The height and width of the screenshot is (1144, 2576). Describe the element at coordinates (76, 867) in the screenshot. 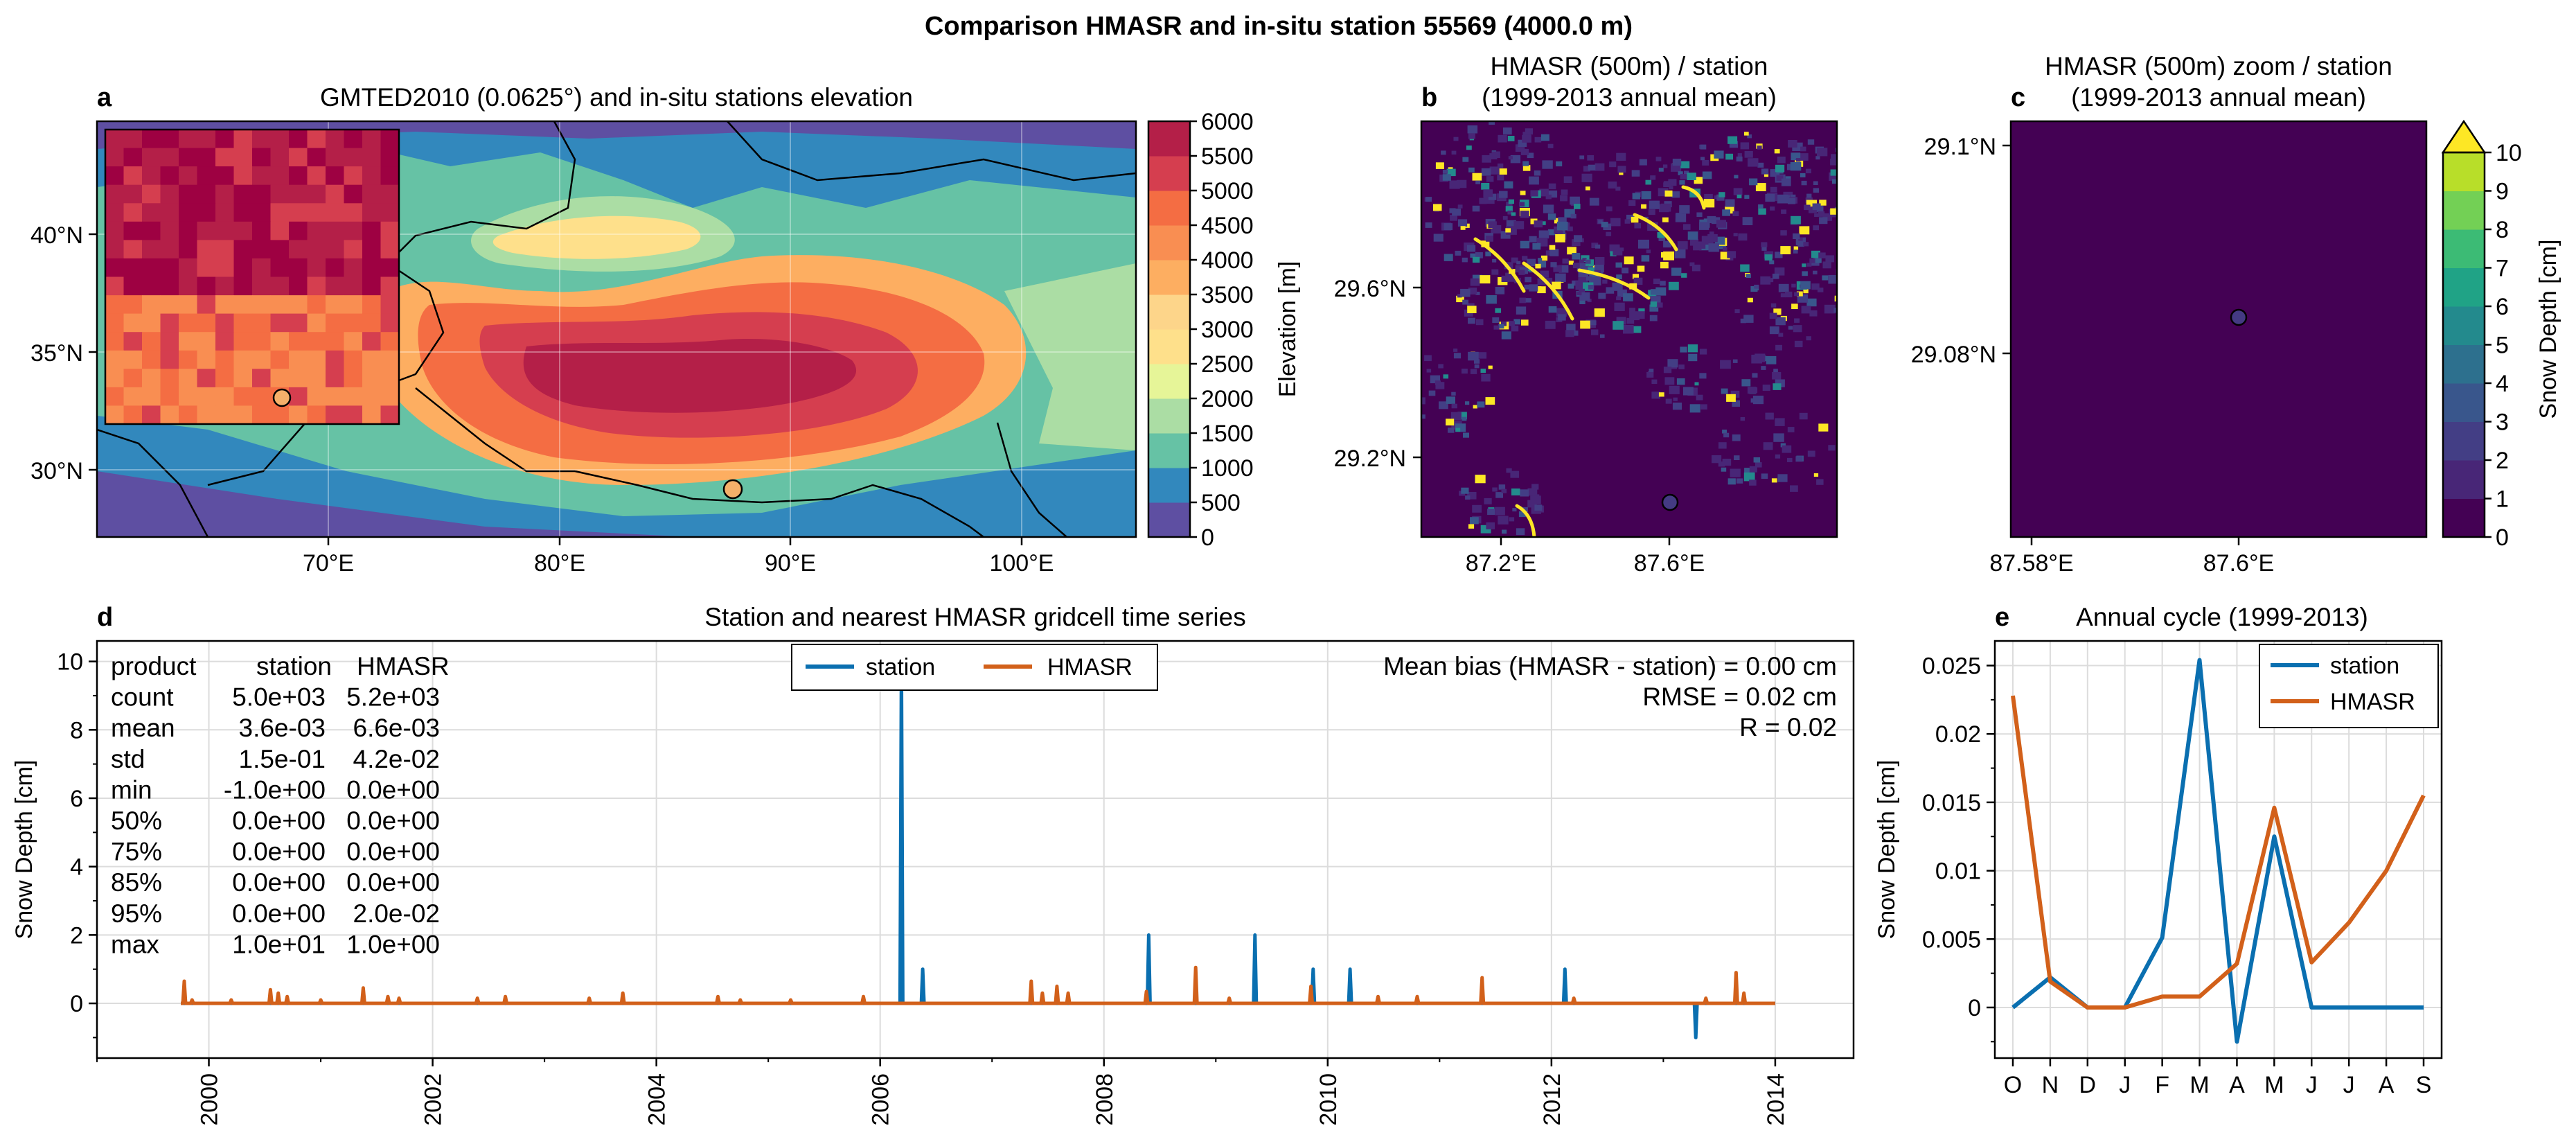

I see `panel-d-y-tick: 4` at that location.